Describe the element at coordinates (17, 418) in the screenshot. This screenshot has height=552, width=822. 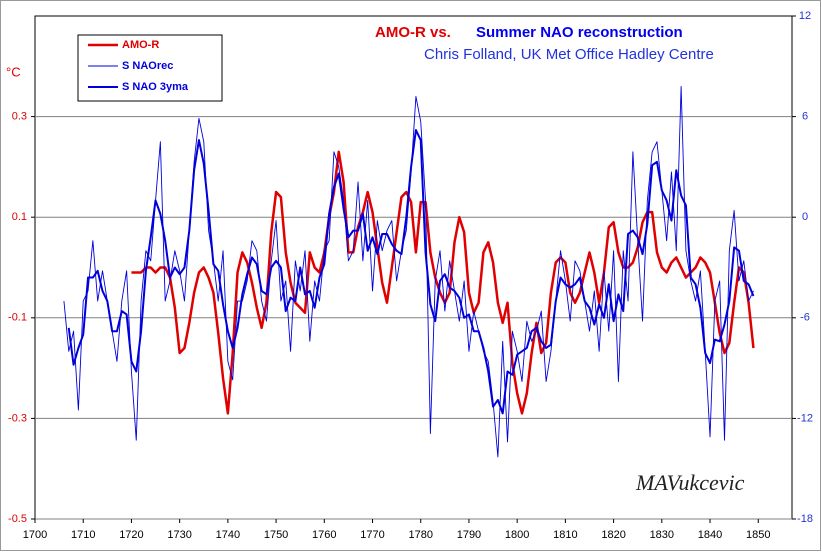
I see `y-tick-label: -0.3` at that location.